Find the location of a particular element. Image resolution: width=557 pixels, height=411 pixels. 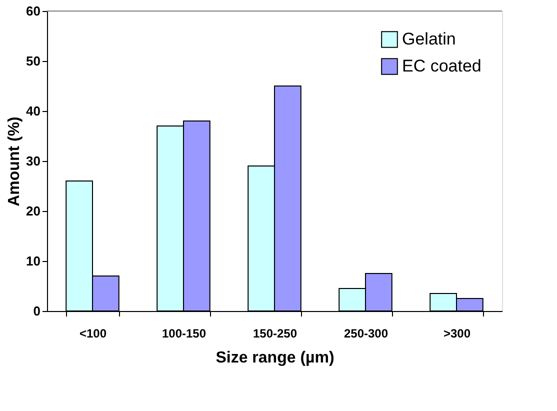

y-tick-label: 40 is located at coordinates (33, 111).